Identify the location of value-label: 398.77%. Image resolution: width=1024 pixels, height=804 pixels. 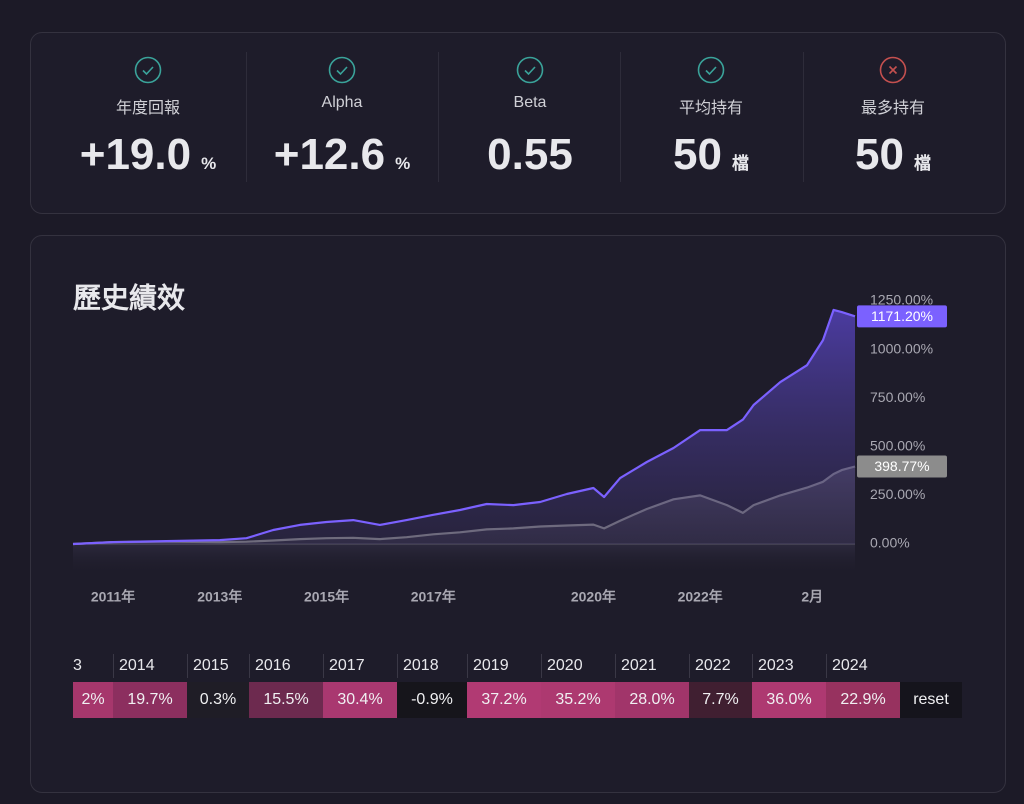
(901, 466).